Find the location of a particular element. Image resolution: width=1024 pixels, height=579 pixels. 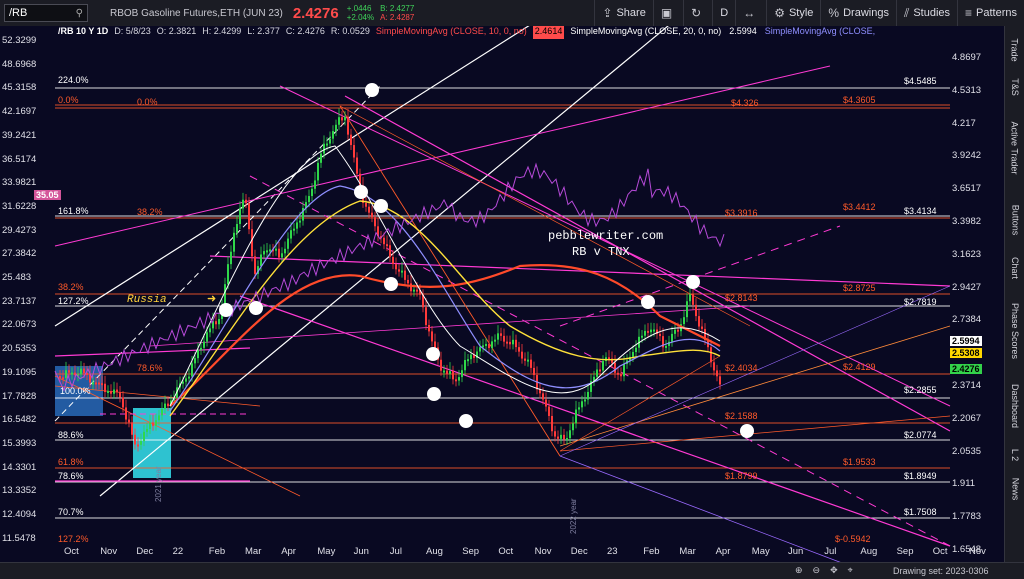

sidebar-tab-active-trader: Active Trader is located at coordinates (1014, 148).